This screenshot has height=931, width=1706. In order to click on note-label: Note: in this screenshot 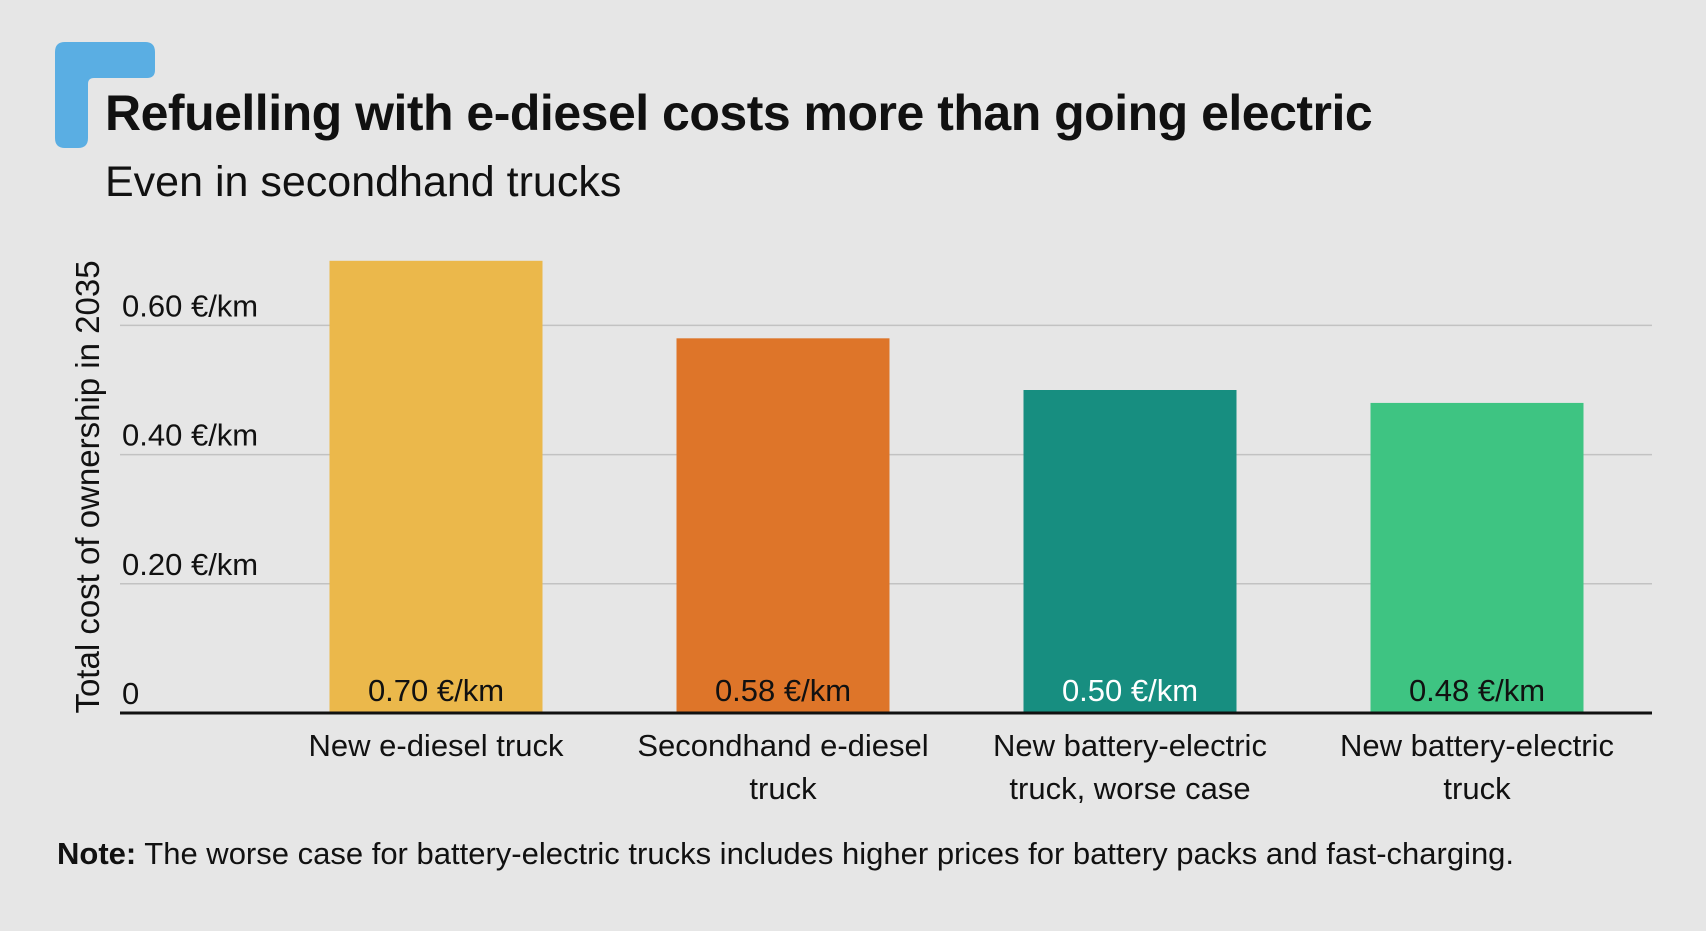, I will do `click(97, 853)`.